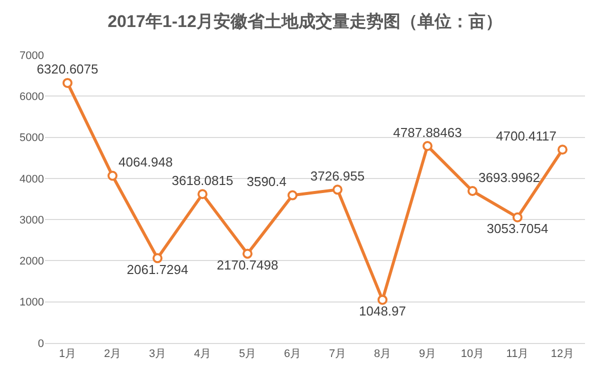 The image size is (610, 378). What do you see at coordinates (113, 354) in the screenshot?
I see `x-tick-label: 2月` at bounding box center [113, 354].